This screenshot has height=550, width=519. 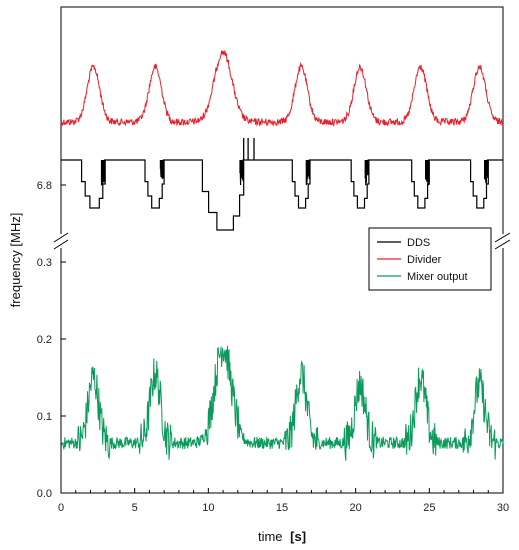 What do you see at coordinates (282, 88) in the screenshot?
I see `series-divider-line` at bounding box center [282, 88].